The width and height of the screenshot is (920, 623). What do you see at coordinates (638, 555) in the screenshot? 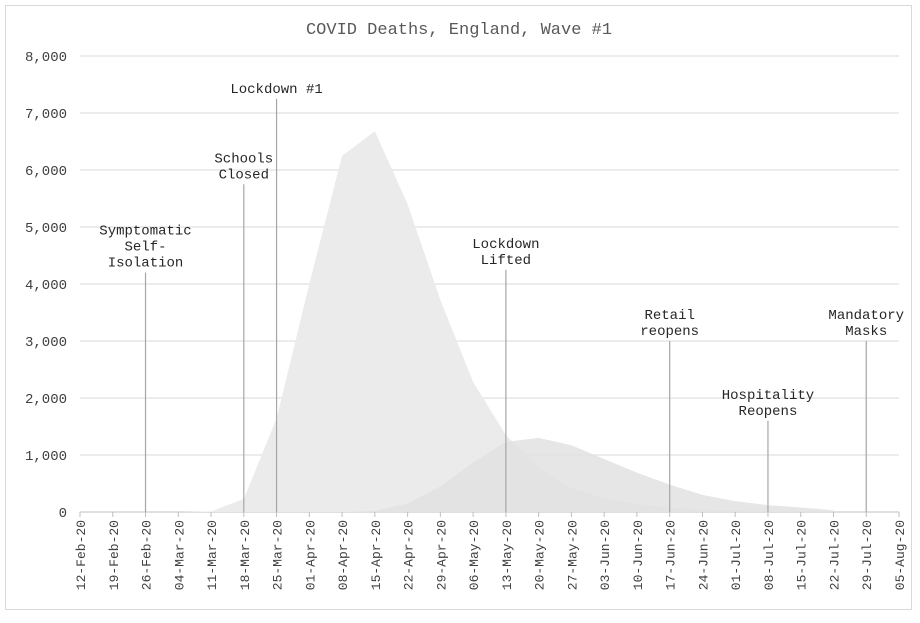
I see `x-tick-label: 10-Jun-20` at bounding box center [638, 555].